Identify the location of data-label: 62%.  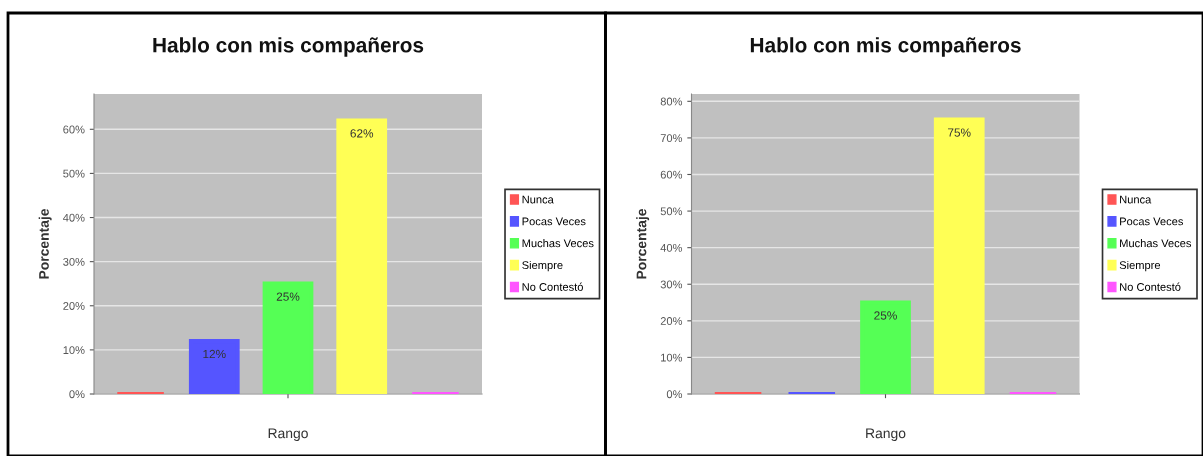
(362, 133).